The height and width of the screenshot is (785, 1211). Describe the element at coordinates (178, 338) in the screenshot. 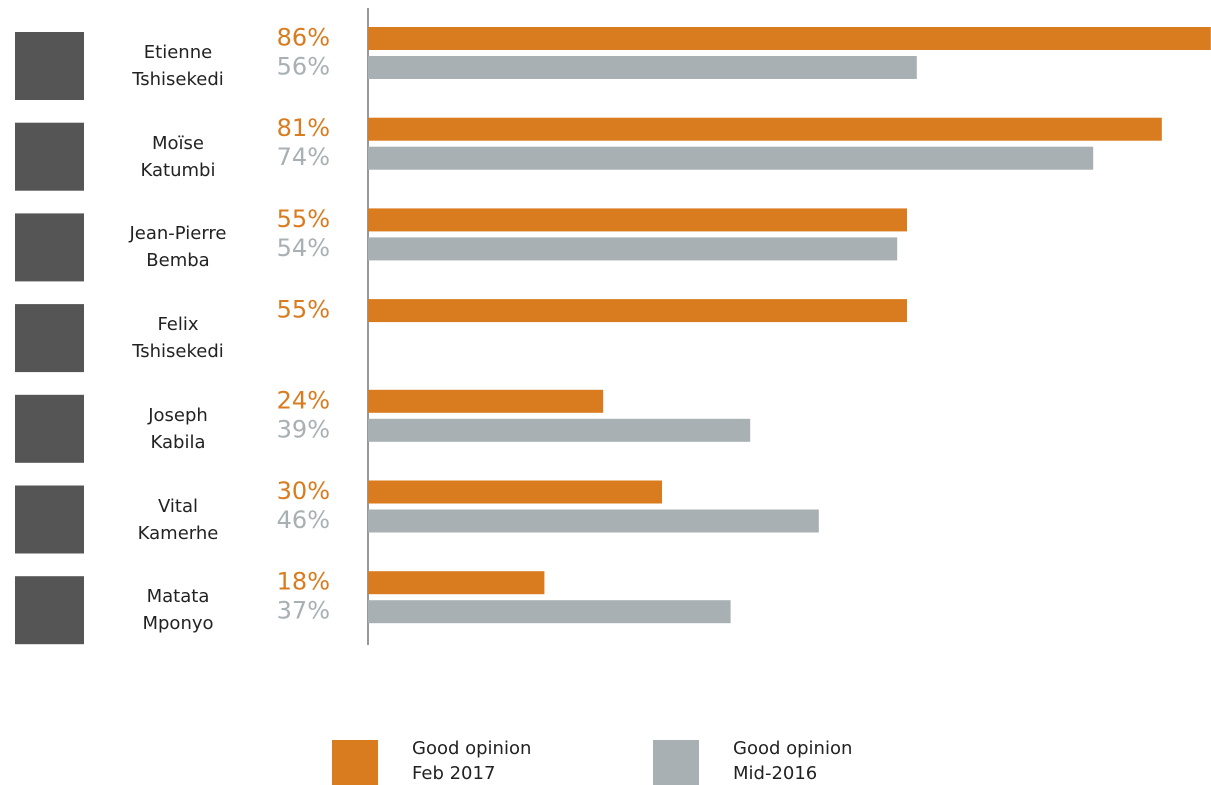

I see `category-label: Felix Tshisekedi` at that location.